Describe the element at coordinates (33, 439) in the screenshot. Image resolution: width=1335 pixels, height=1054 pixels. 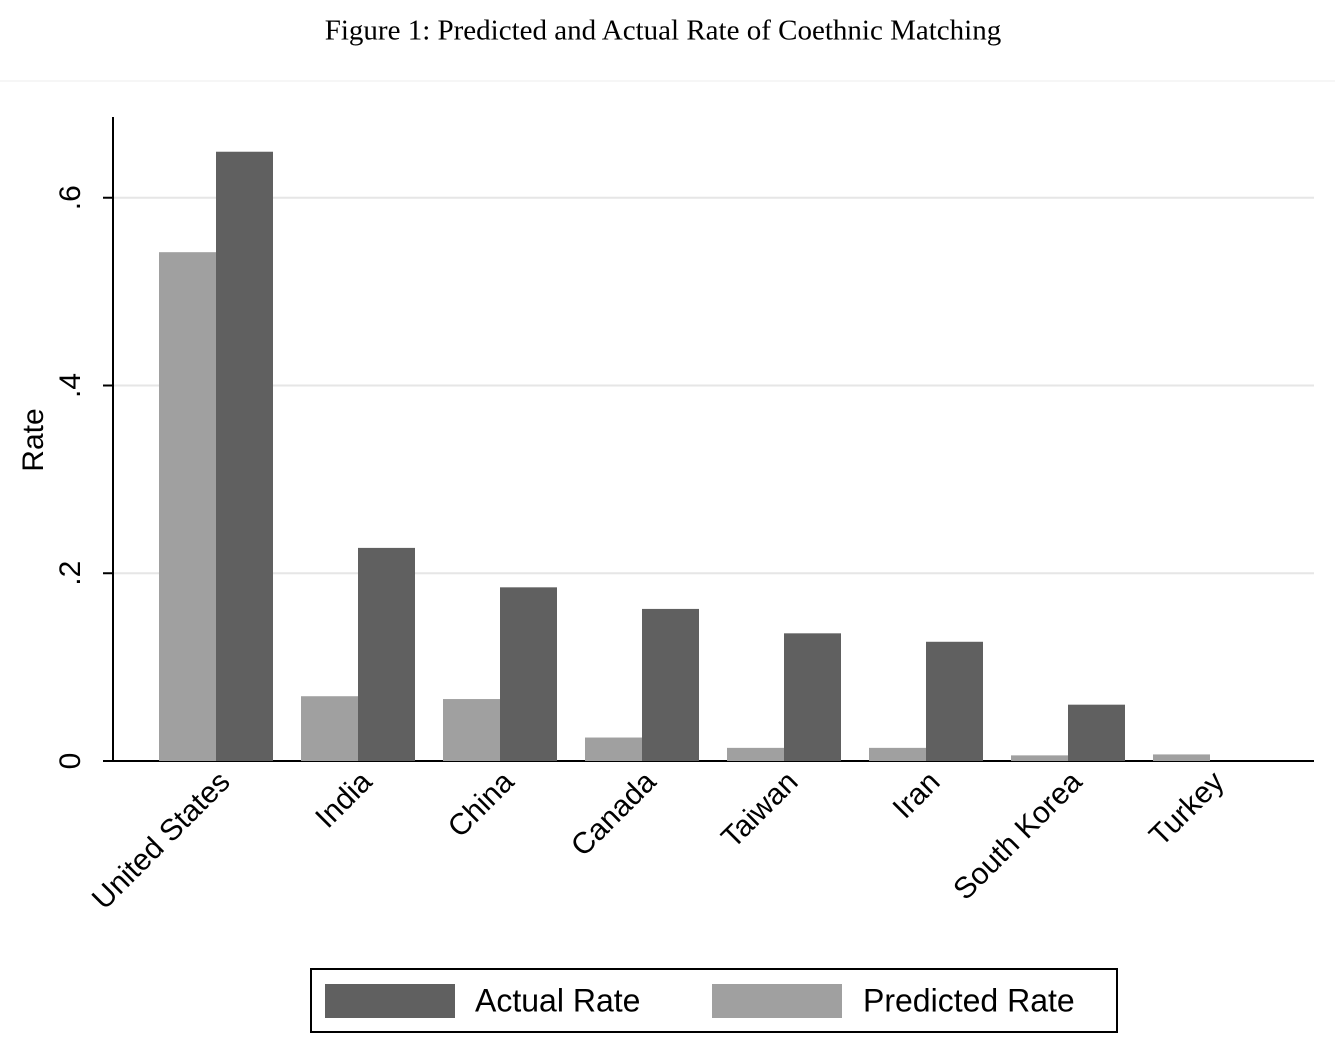
I see `y-axis-label: Rate` at that location.